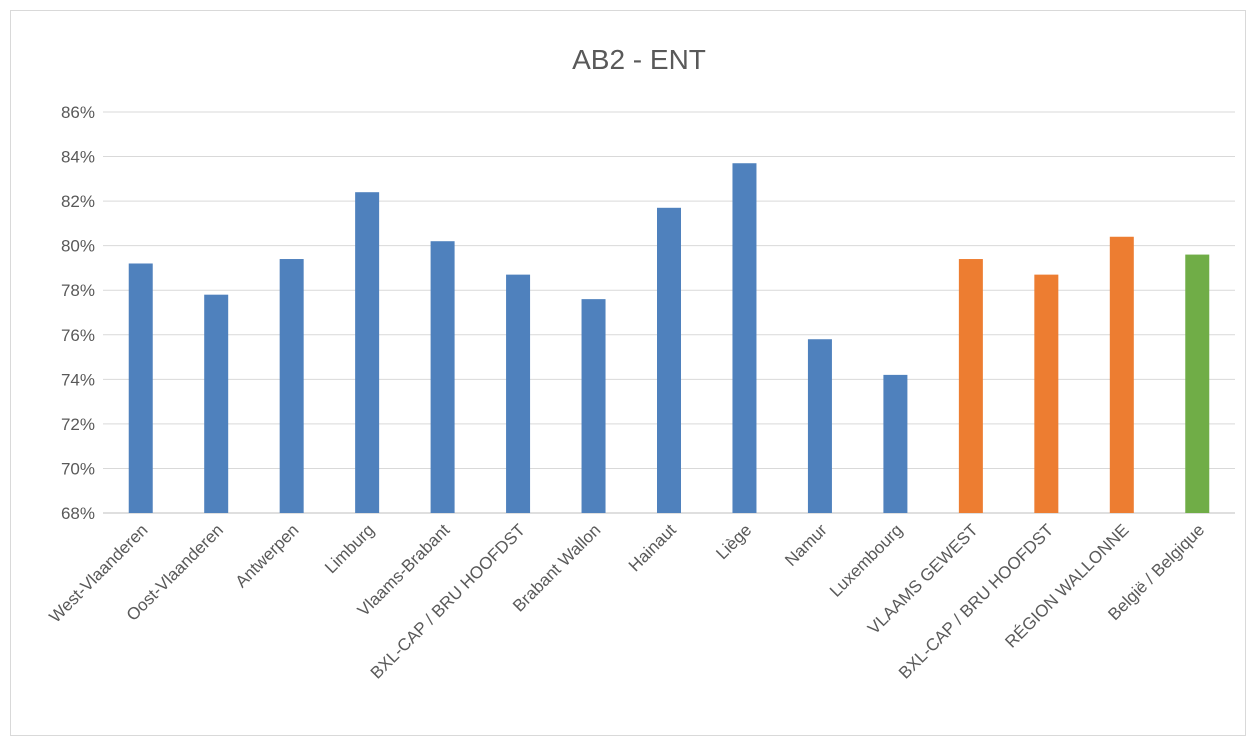 The image size is (1258, 739). Describe the element at coordinates (1066, 585) in the screenshot. I see `x-tick-label: RÉGION WALLONNE` at that location.